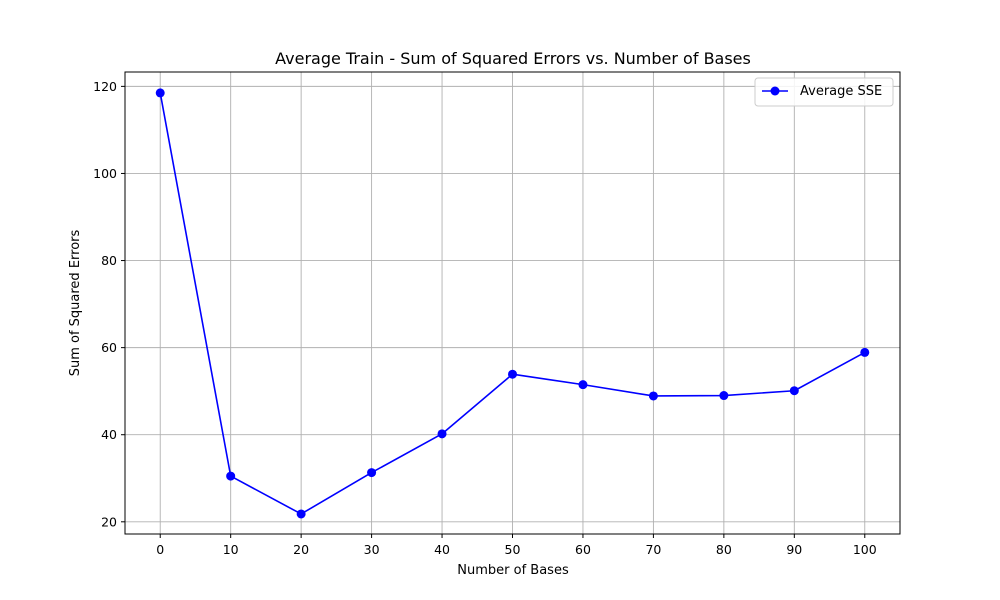  I want to click on x-tick-label: 90, so click(794, 549).